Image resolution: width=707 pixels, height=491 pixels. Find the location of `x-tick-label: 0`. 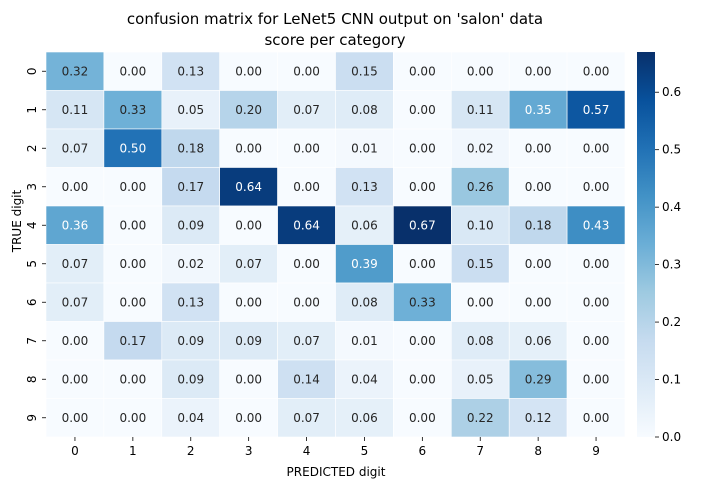

x-tick-label: 0 is located at coordinates (75, 451).